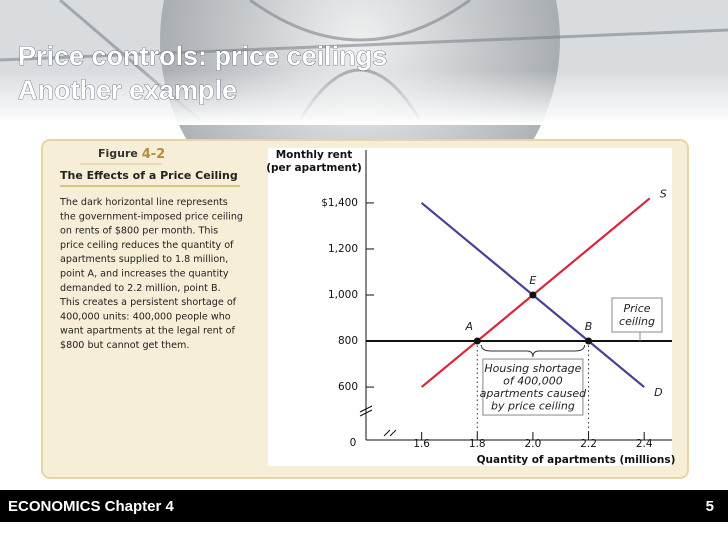 This screenshot has height=546, width=728. What do you see at coordinates (534, 393) in the screenshot?
I see `shortage-label: apartments caused` at bounding box center [534, 393].